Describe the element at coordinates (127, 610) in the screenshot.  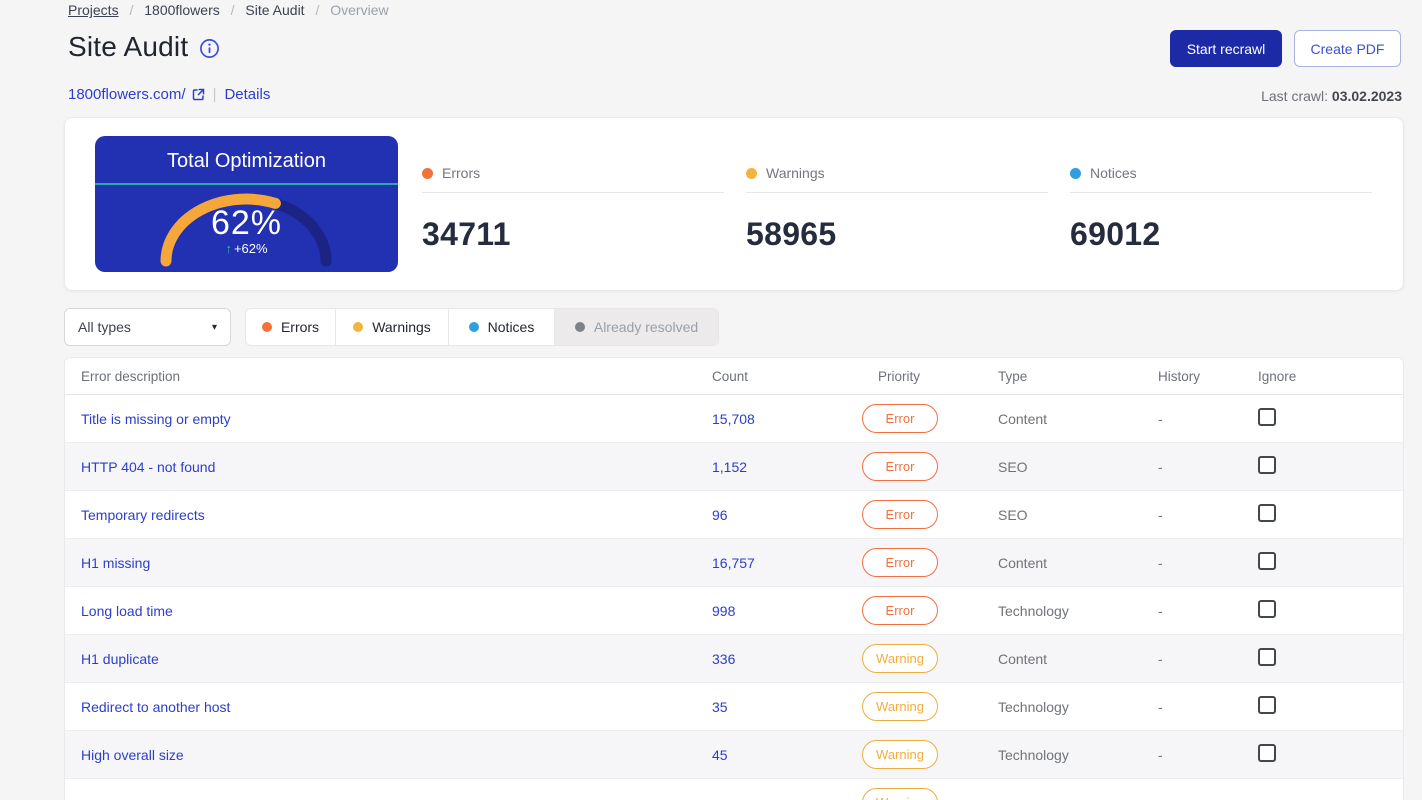
I see `error-description-link: Long load time` at that location.